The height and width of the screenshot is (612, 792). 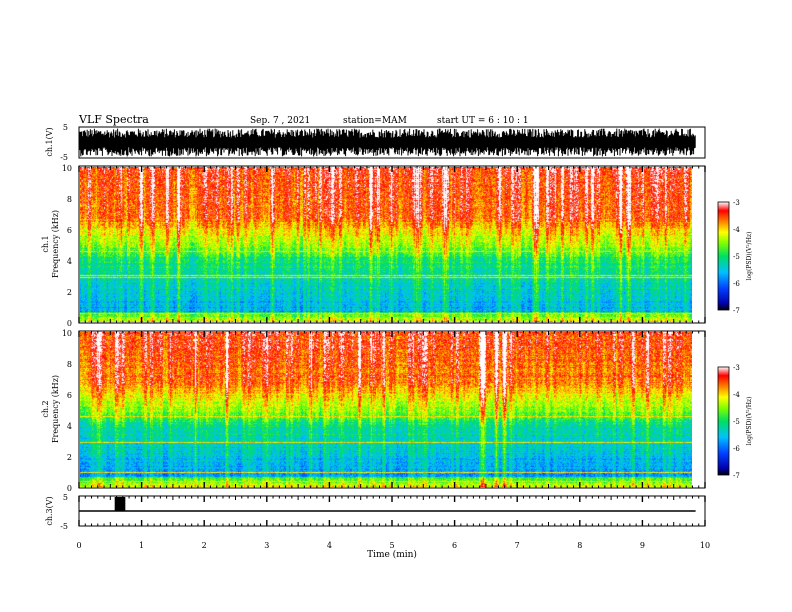 I want to click on ch1-cb-tick-m5: -5, so click(x=736, y=257).